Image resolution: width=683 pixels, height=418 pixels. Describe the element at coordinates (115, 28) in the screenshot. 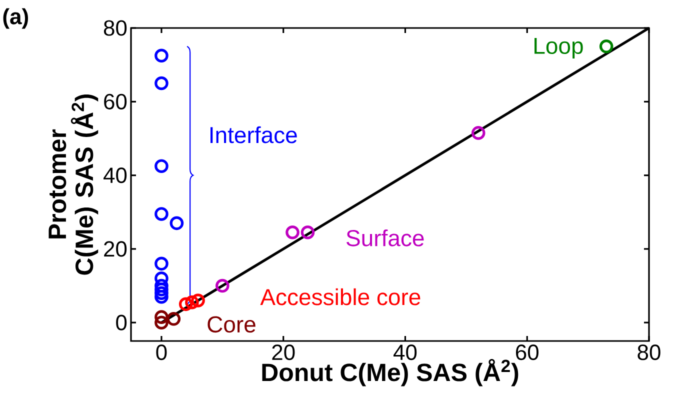

I see `y-tick-label: 80` at that location.